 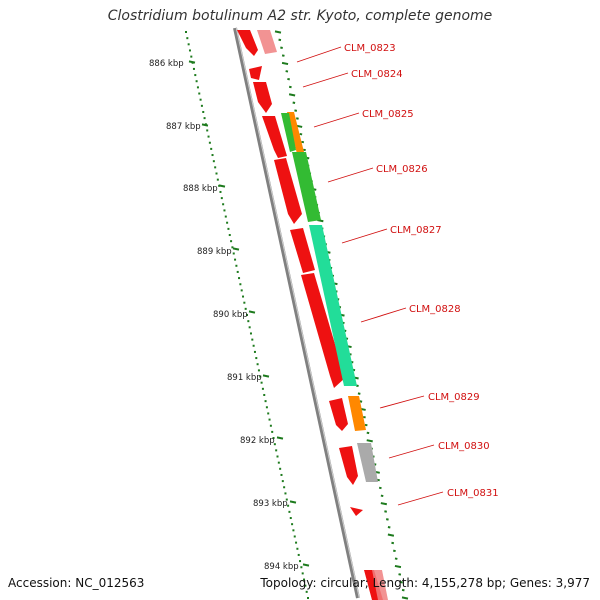 What do you see at coordinates (214, 252) in the screenshot?
I see `scale-tick-label: 889 kbp` at bounding box center [214, 252].